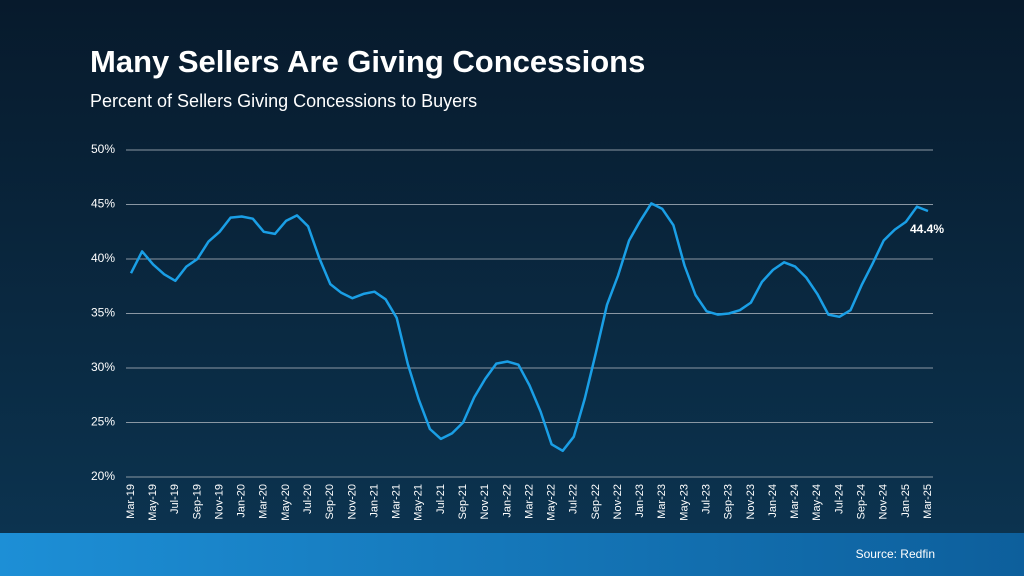  Describe the element at coordinates (103, 149) in the screenshot. I see `y-tick-label: 50%` at that location.